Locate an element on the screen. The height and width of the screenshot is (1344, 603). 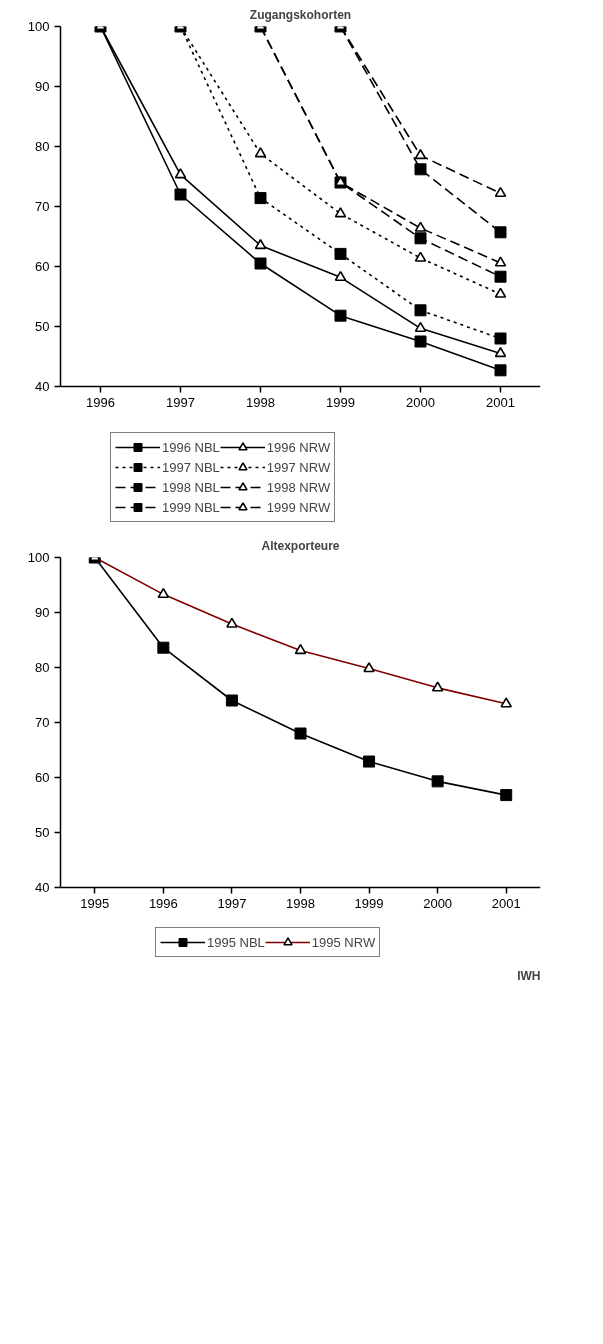
chart-title: Zugangskohorten is located at coordinates (300, 14).